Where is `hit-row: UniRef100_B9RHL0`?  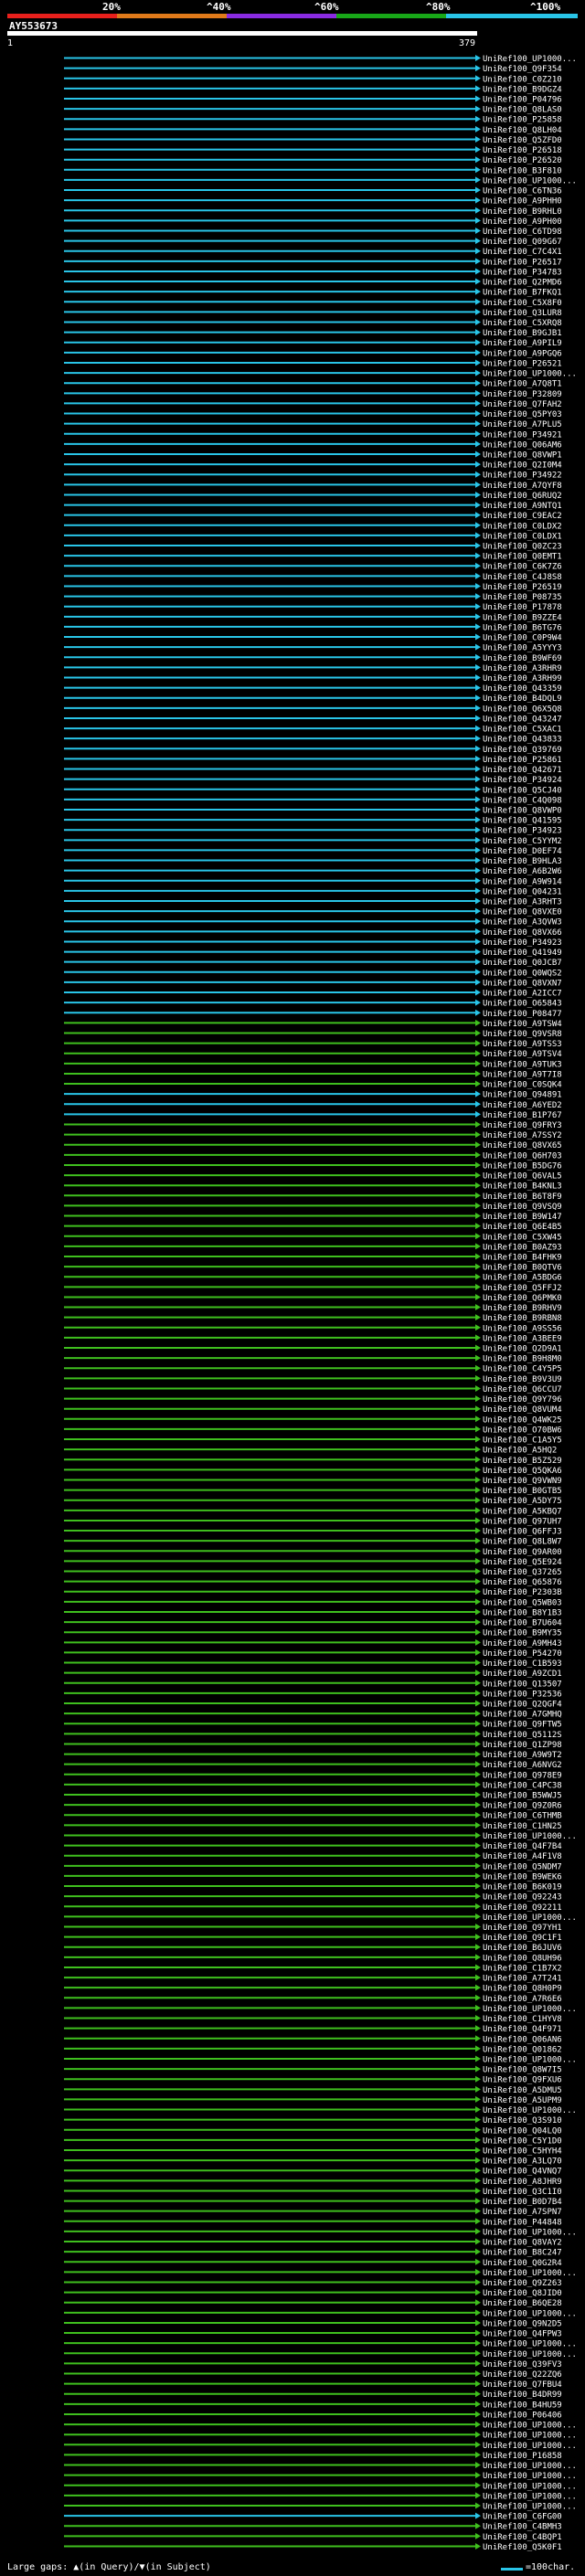 hit-row: UniRef100_B9RHL0 is located at coordinates (313, 212).